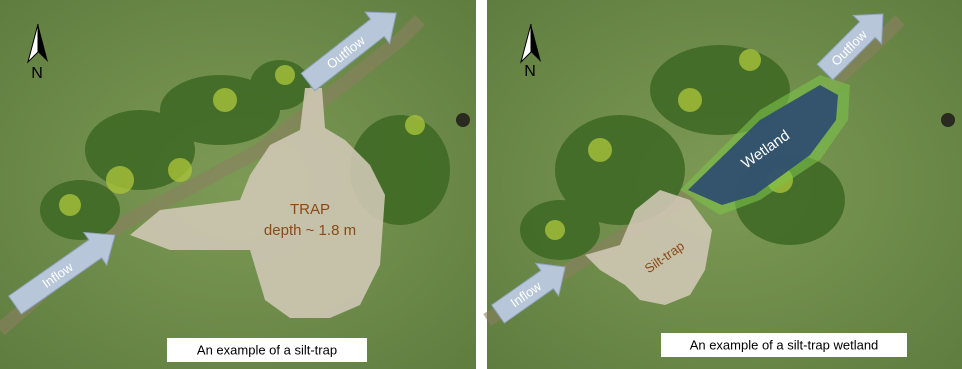 This screenshot has height=369, width=962. Describe the element at coordinates (648, 247) in the screenshot. I see `silt-trap-shape` at that location.